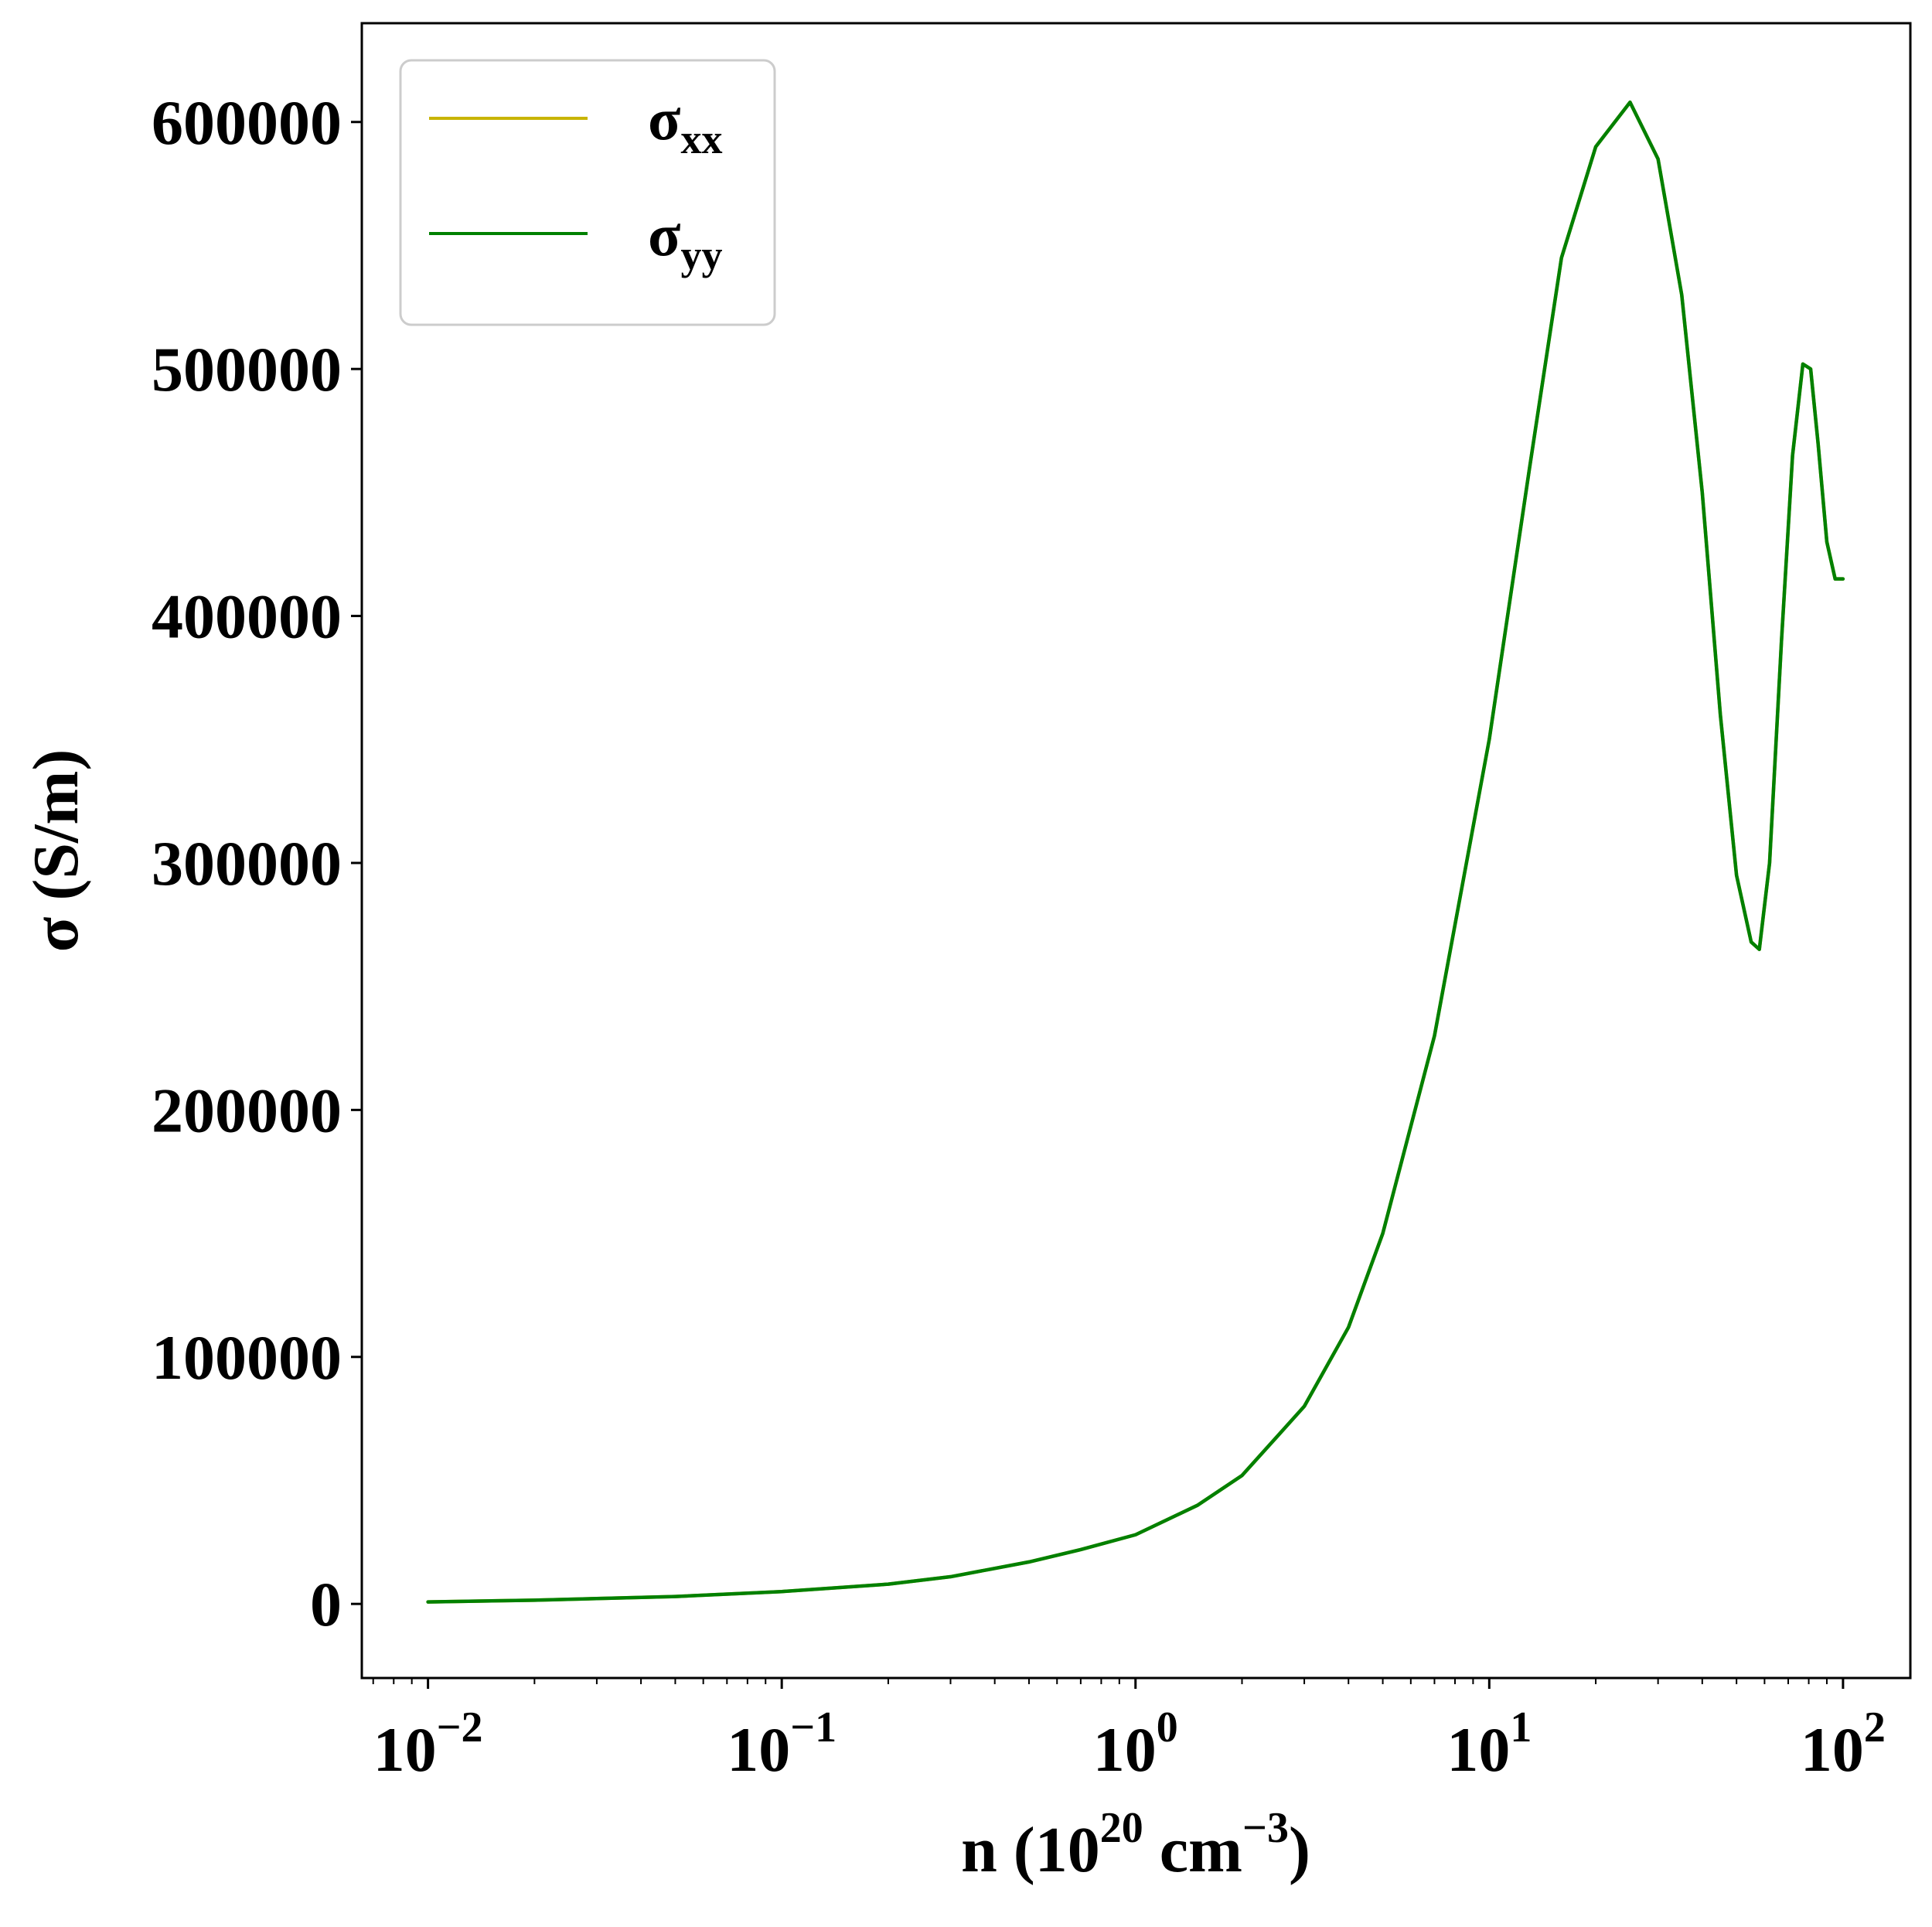 The height and width of the screenshot is (1927, 1932). I want to click on legend-label-sigma-xx-symbol: σ, so click(664, 118).